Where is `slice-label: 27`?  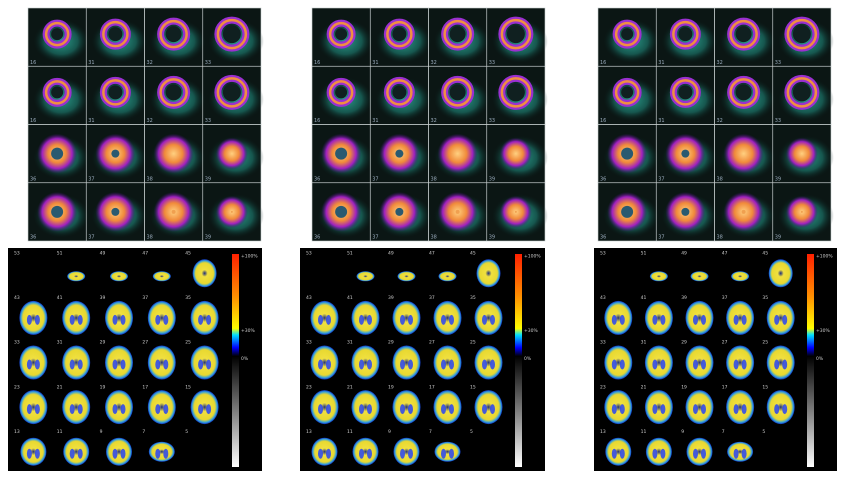 slice-label: 27 is located at coordinates (145, 343).